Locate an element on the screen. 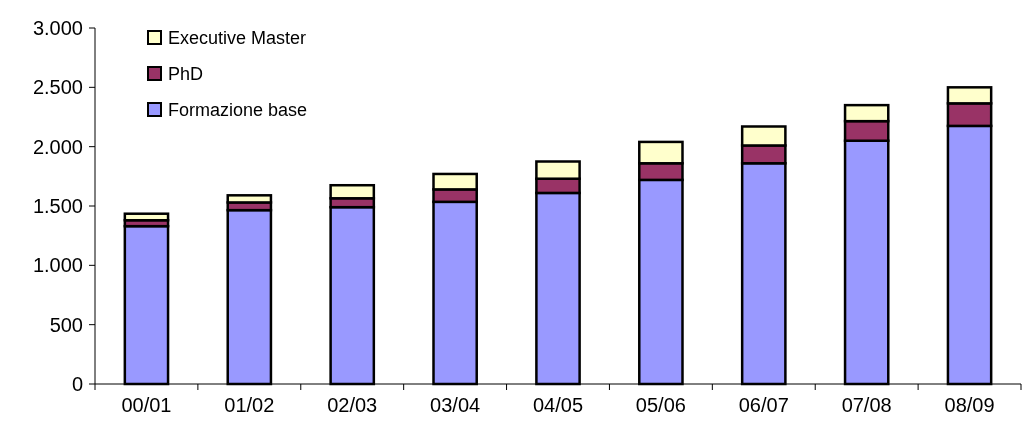  x-tick-label: 08/09 is located at coordinates (969, 405).